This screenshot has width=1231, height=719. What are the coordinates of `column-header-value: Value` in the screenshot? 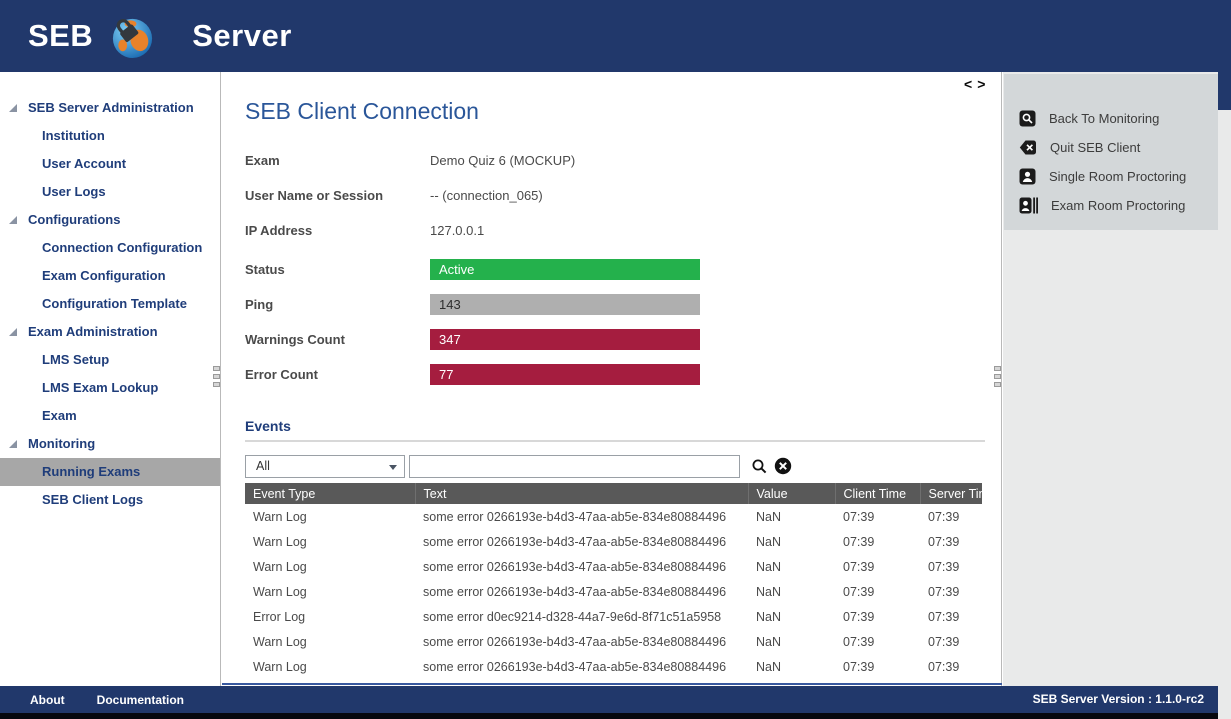 It's located at (791, 493).